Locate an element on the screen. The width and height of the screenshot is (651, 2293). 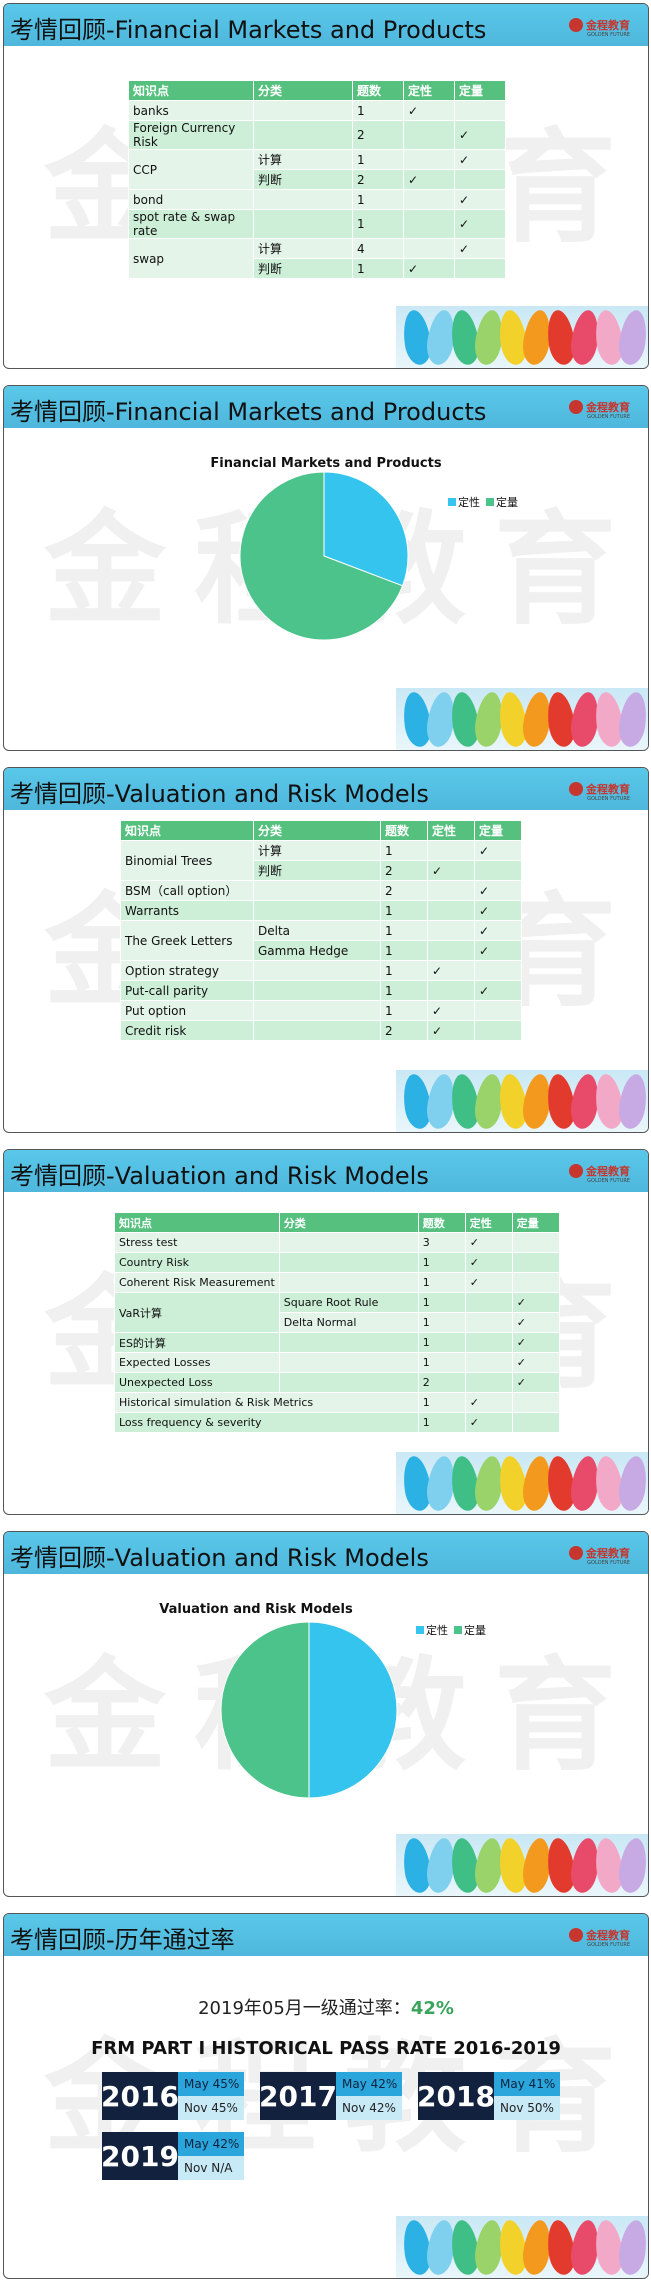
table-row: spot rate & swap rate 1 ✓ is located at coordinates (317, 224).